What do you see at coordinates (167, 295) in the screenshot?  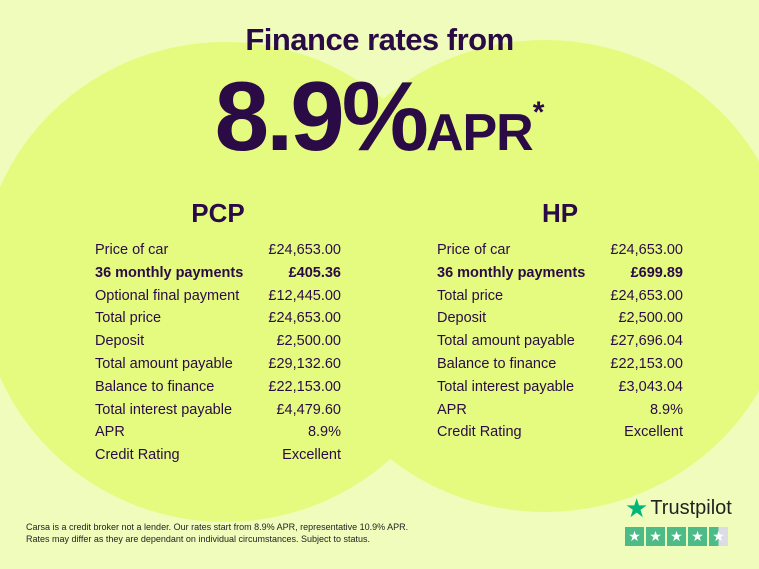 I see `row-label: Optional final payment` at bounding box center [167, 295].